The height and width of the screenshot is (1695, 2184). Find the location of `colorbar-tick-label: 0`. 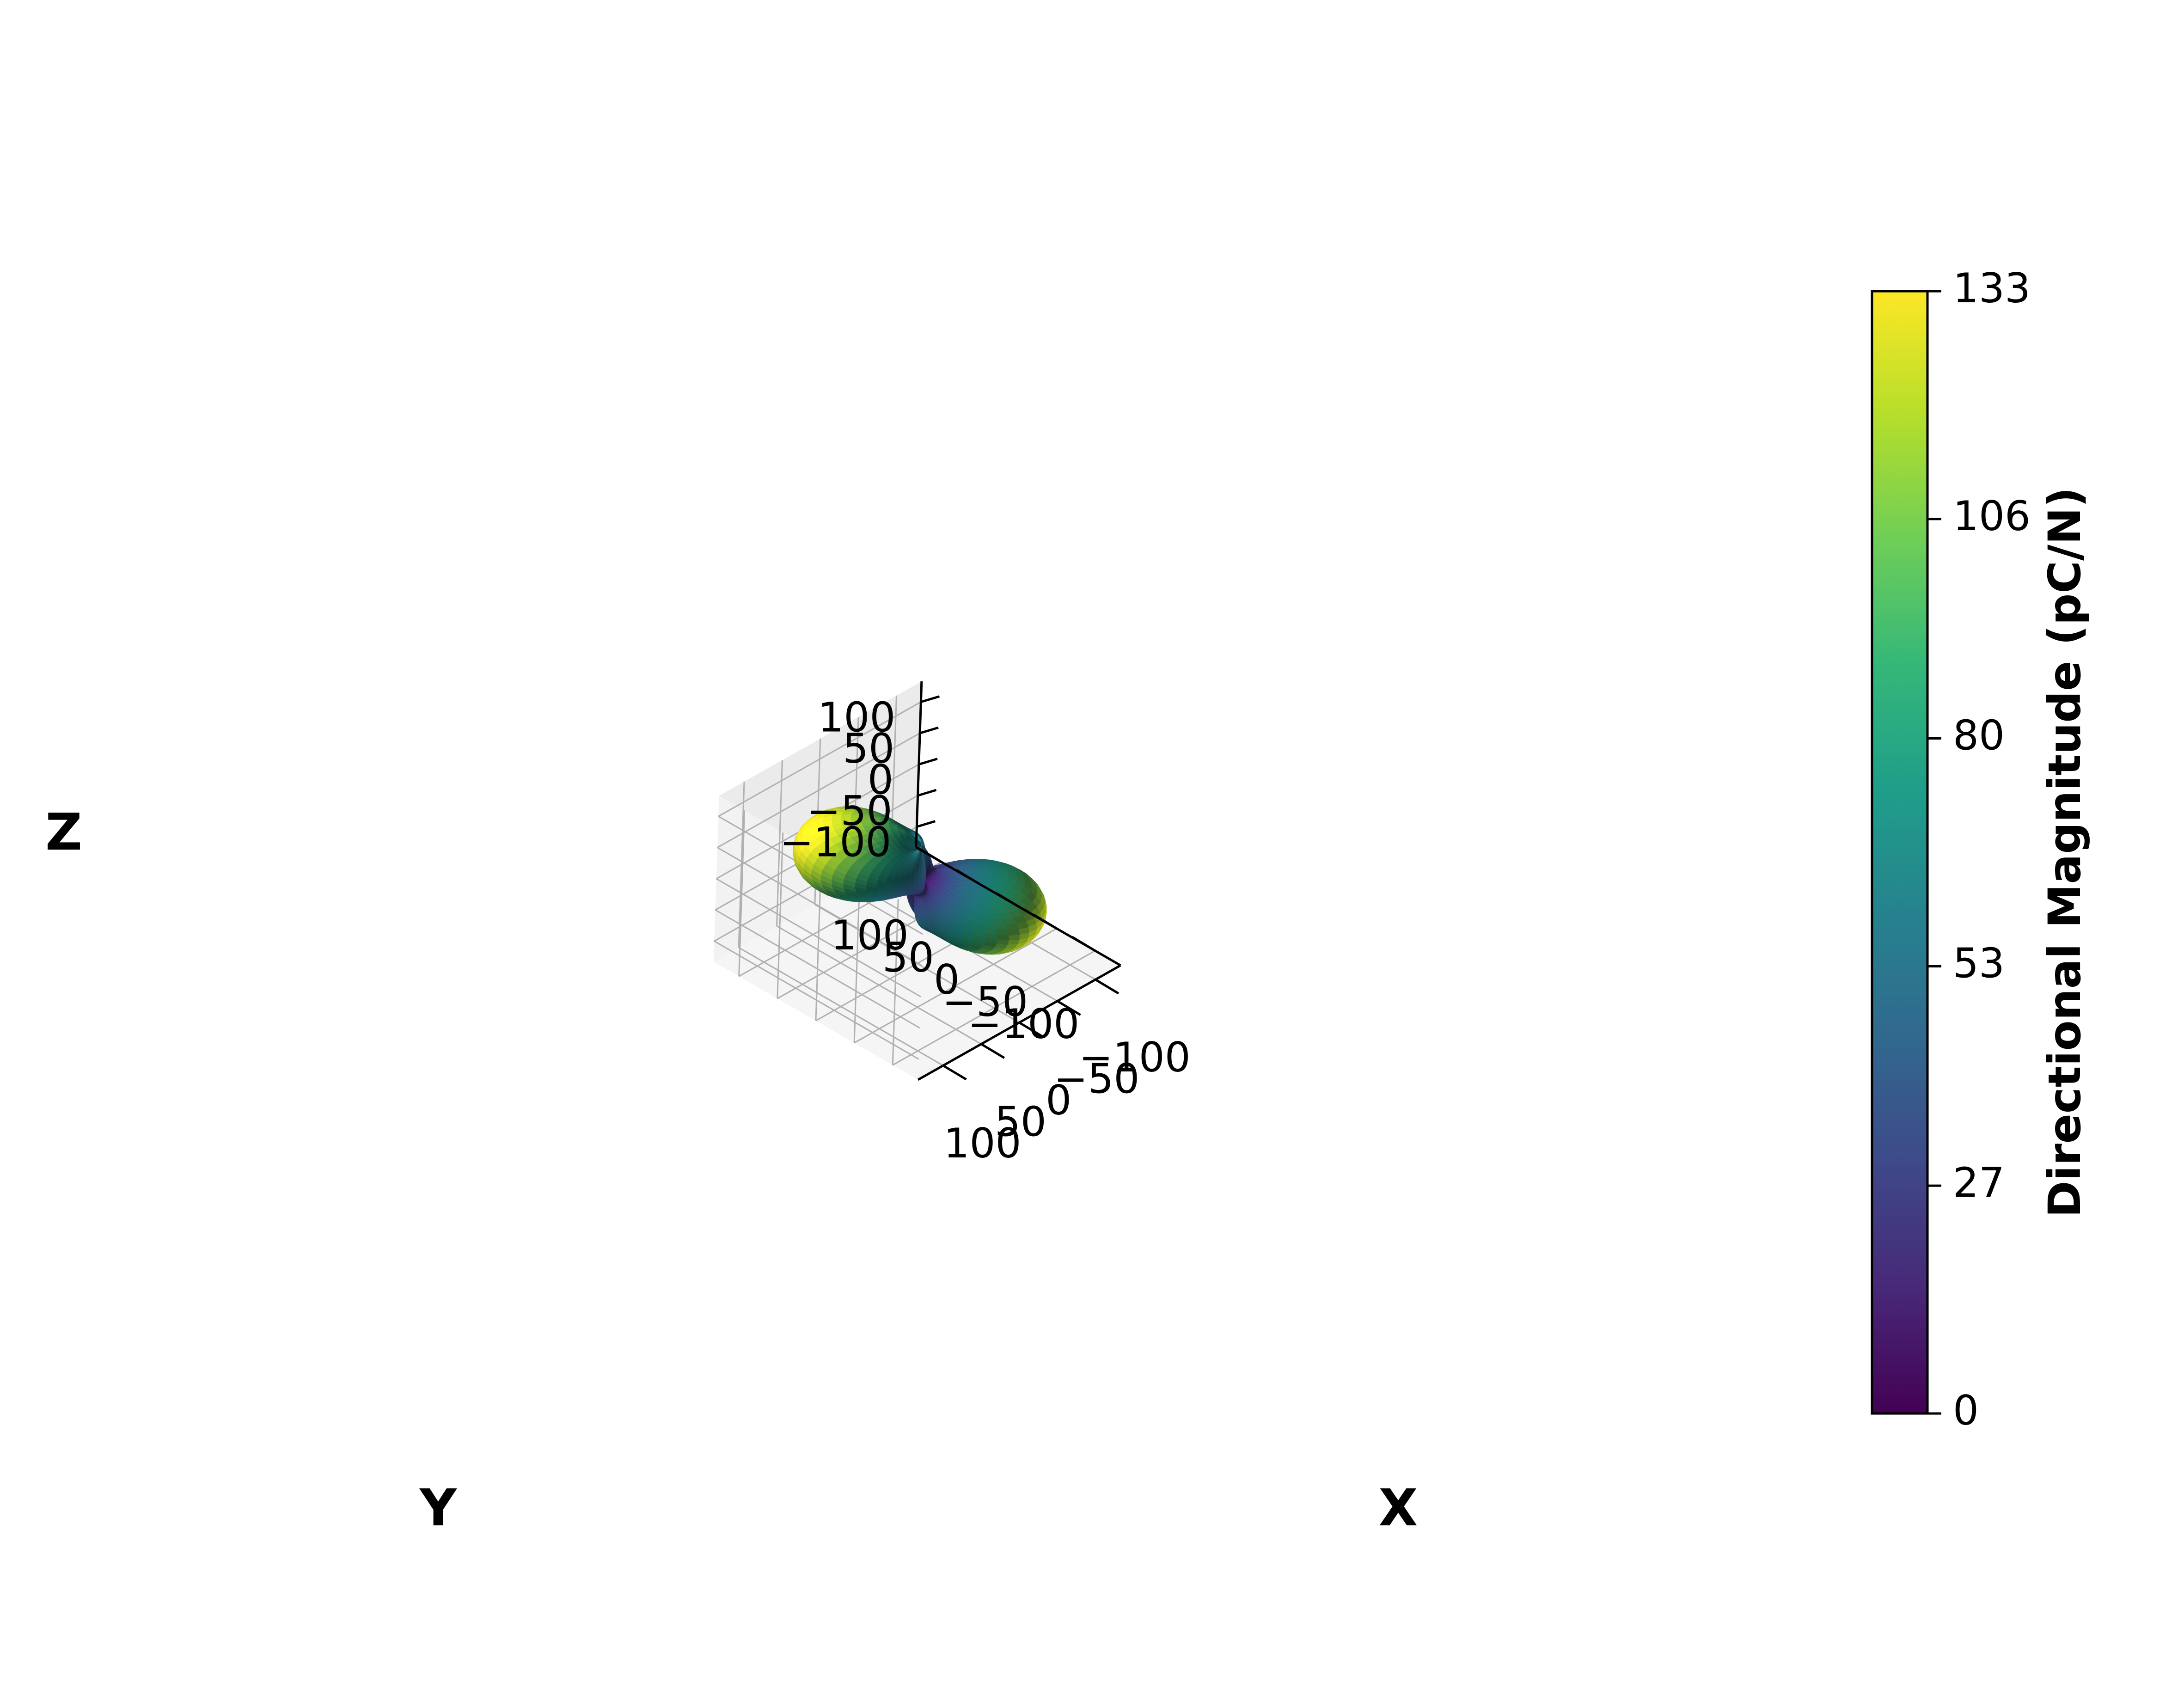

colorbar-tick-label: 0 is located at coordinates (1966, 1411).